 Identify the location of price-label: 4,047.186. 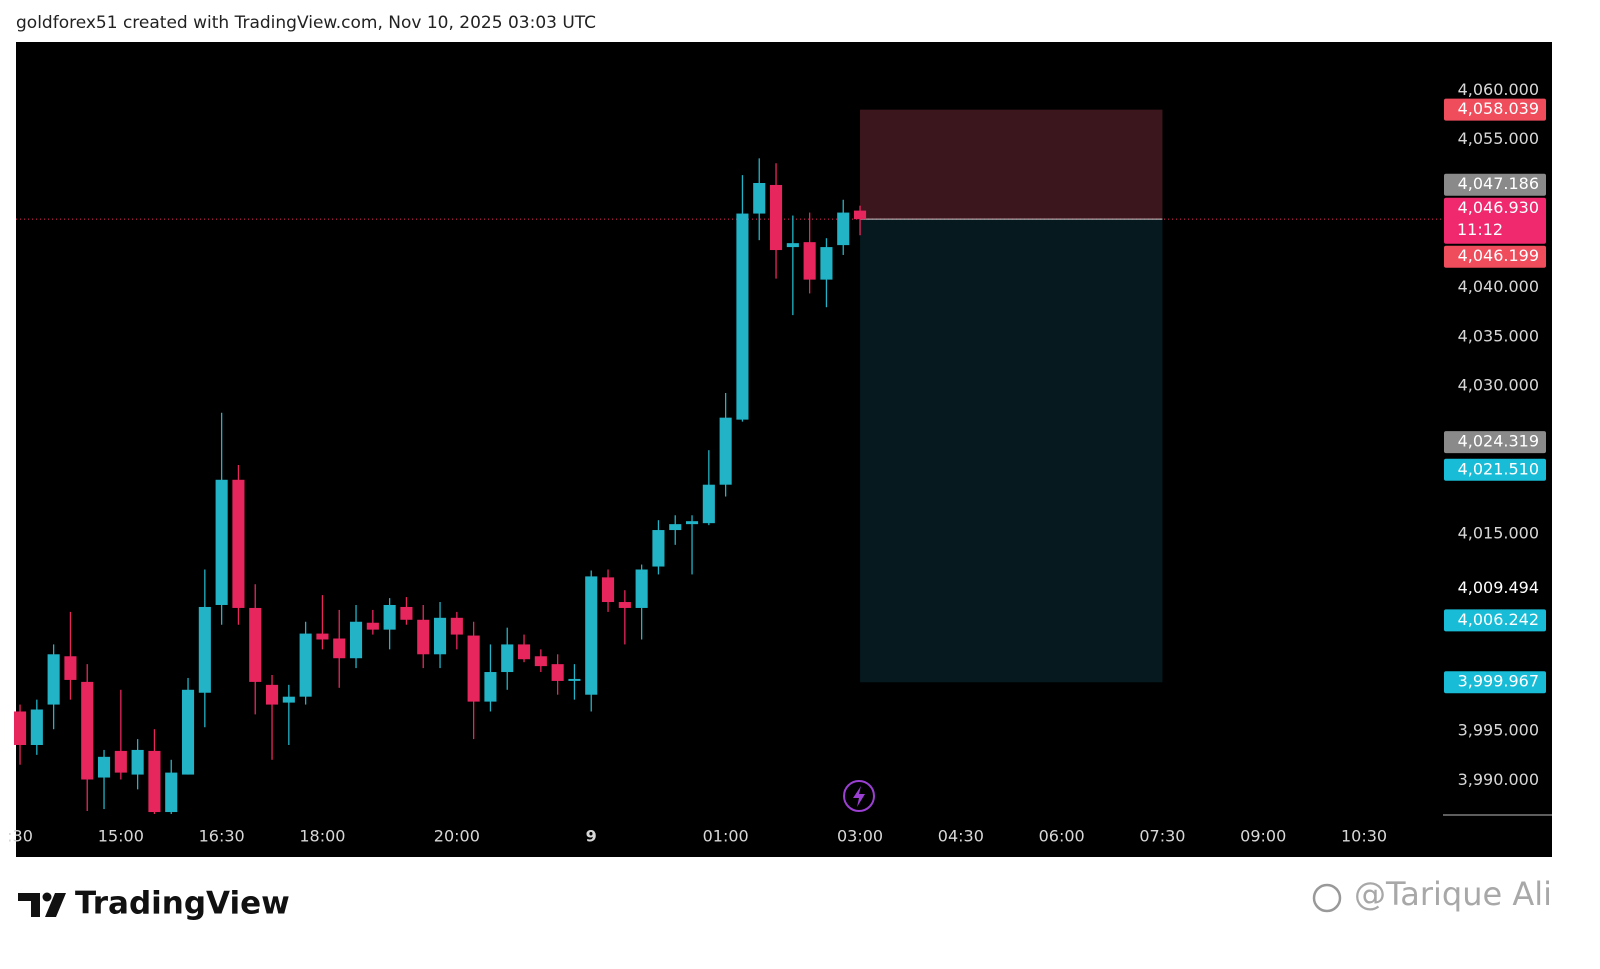
(1495, 184).